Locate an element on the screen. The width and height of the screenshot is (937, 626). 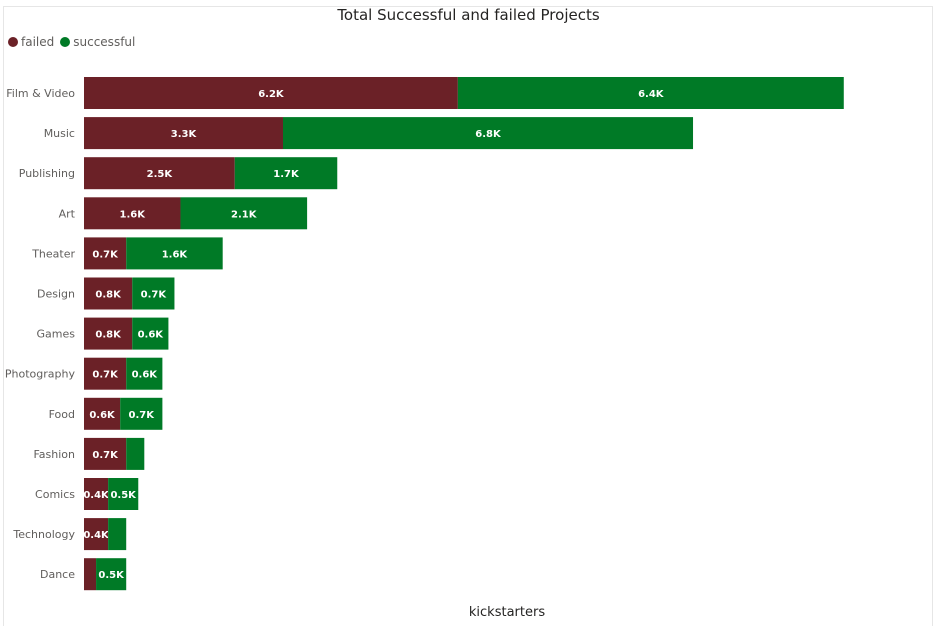
bar-successful-dance is located at coordinates (111, 574).